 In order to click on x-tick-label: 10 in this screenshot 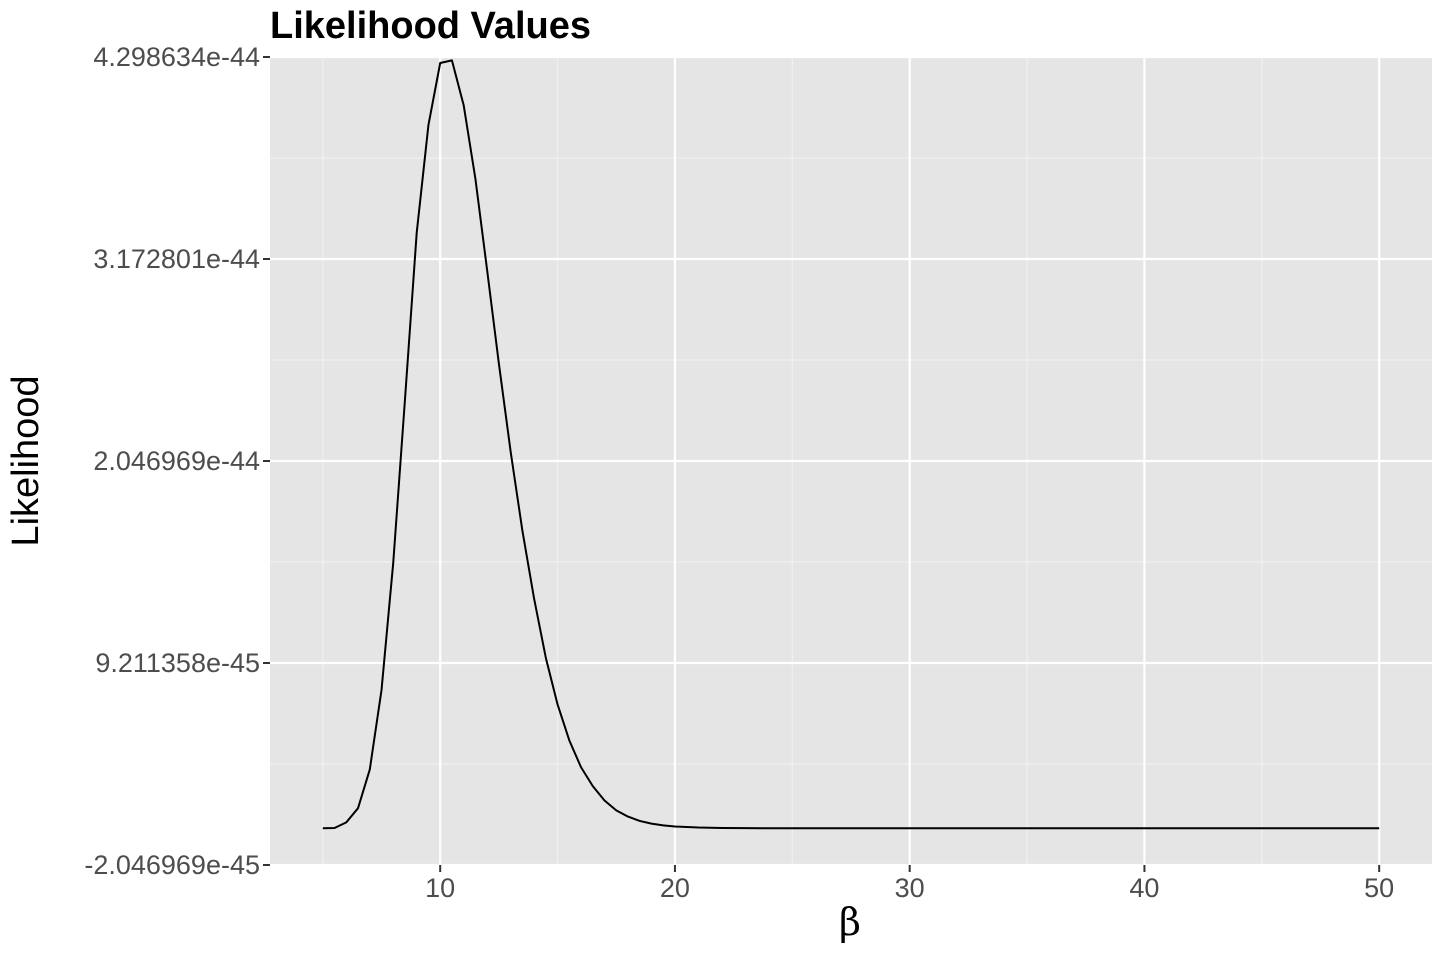, I will do `click(440, 888)`.